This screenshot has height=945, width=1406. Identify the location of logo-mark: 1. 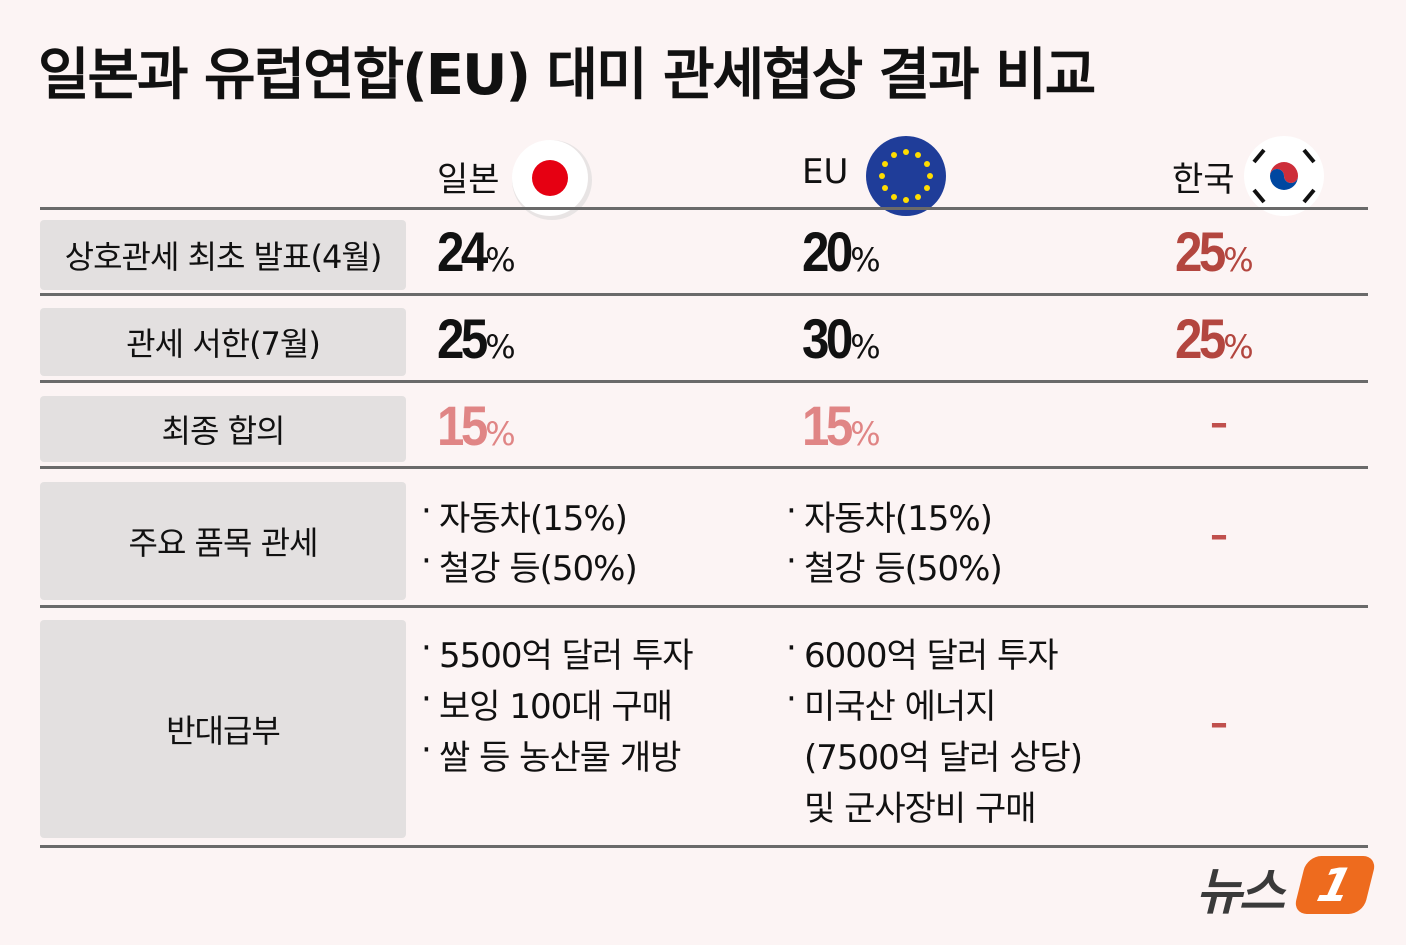
(1335, 885).